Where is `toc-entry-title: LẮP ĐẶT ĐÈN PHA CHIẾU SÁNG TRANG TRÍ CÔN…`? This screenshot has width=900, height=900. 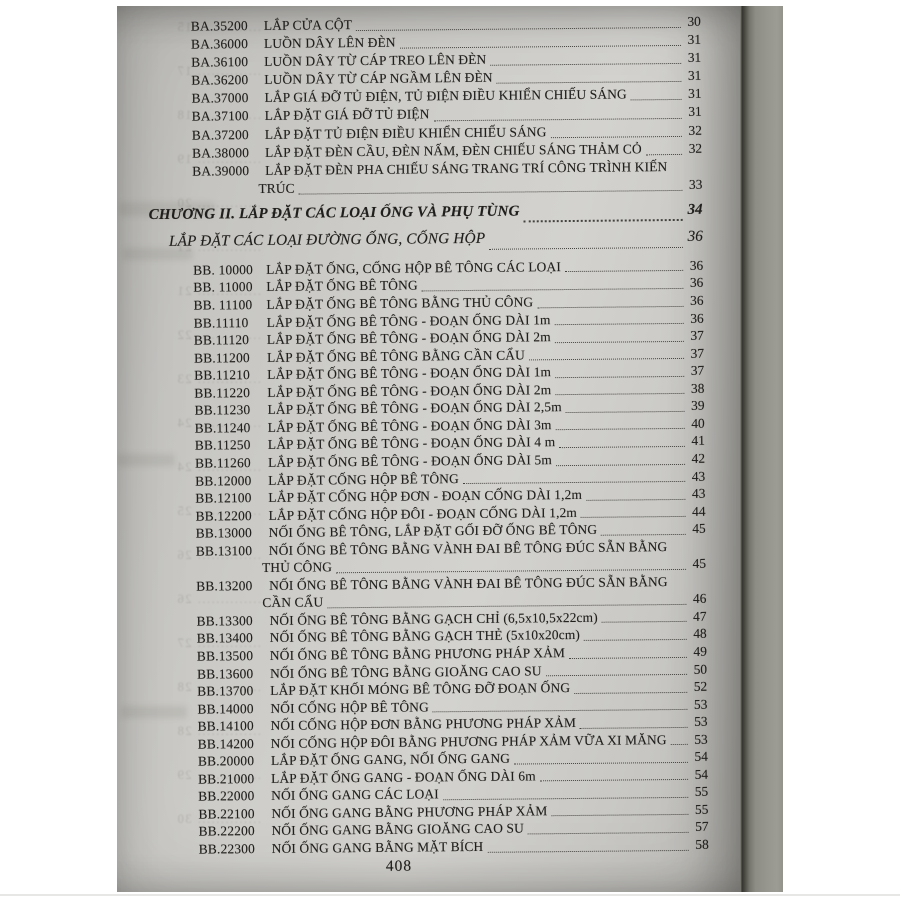 toc-entry-title: LẮP ĐẶT ĐÈN PHA CHIẾU SÁNG TRANG TRÍ CÔN… is located at coordinates (466, 168).